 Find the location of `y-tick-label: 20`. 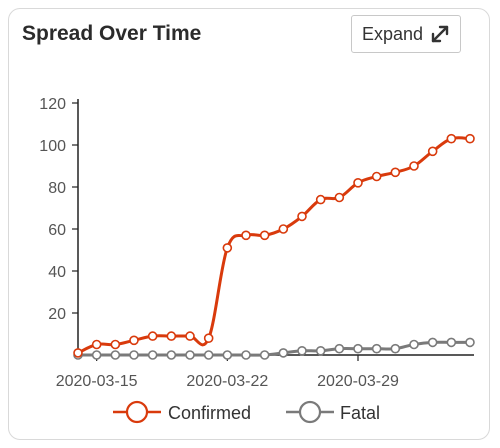

y-tick-label: 20 is located at coordinates (57, 314).